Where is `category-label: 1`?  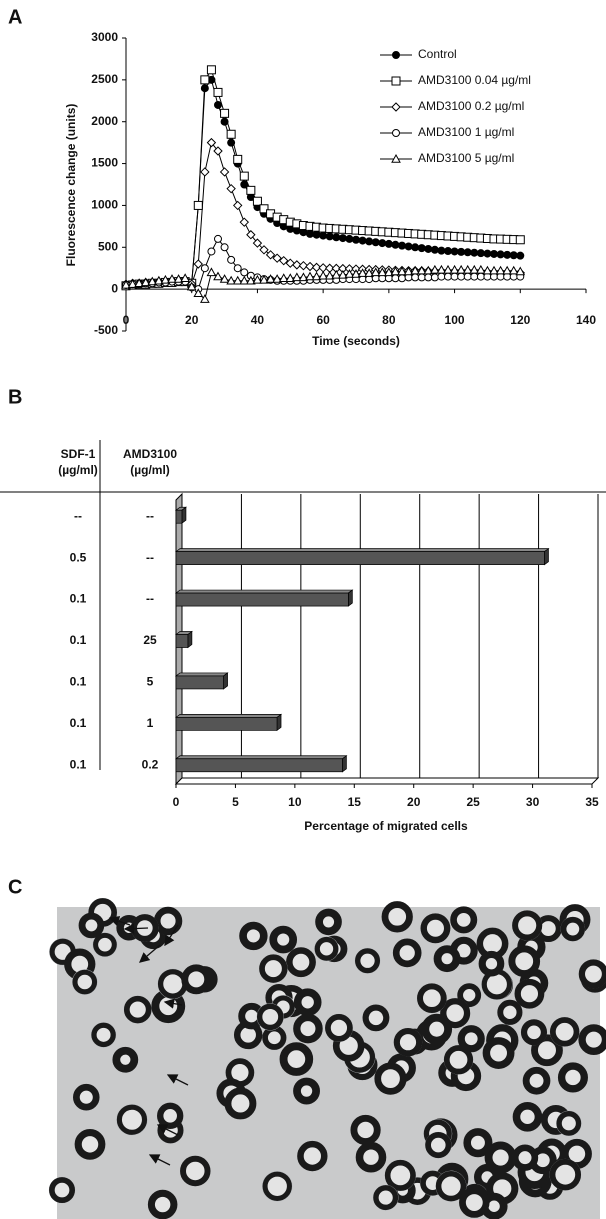
category-label: 1 is located at coordinates (150, 723).